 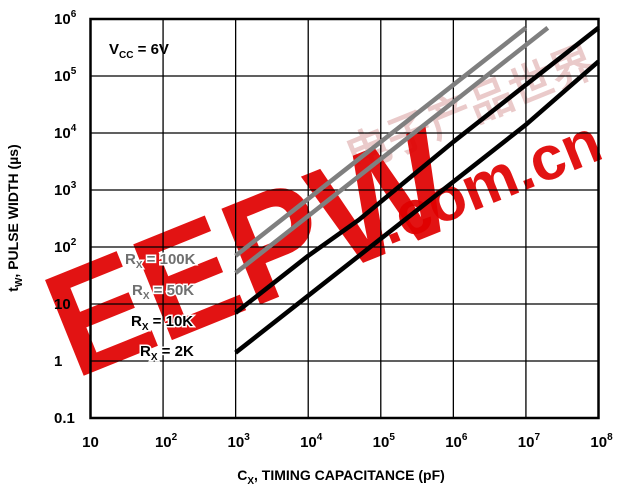 I want to click on y-tick-label: 10², so click(x=65, y=246).